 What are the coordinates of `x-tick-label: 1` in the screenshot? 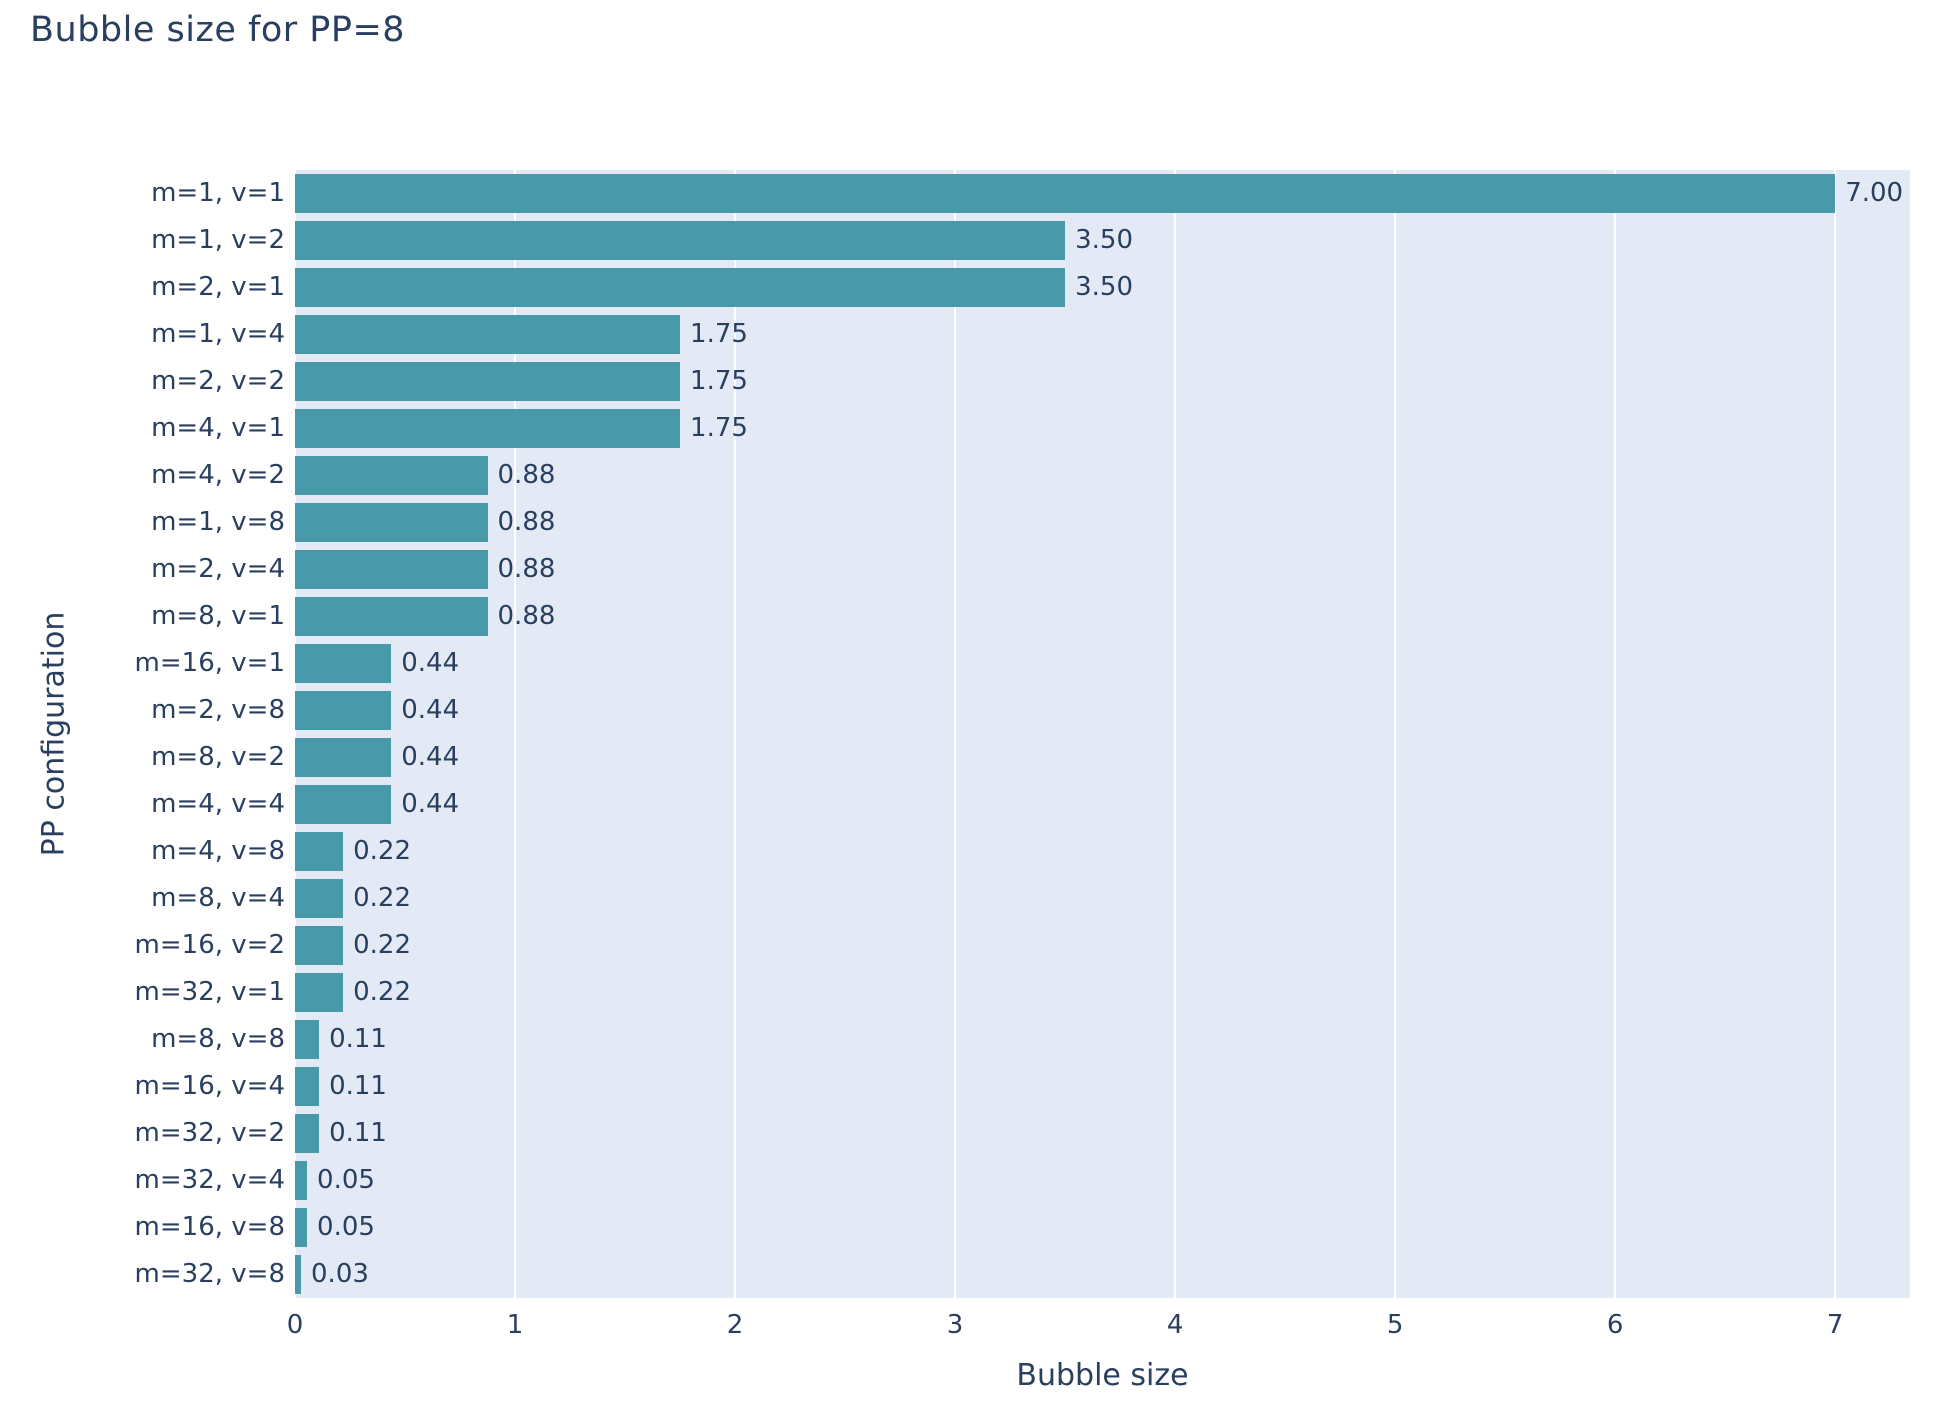 It's located at (515, 1325).